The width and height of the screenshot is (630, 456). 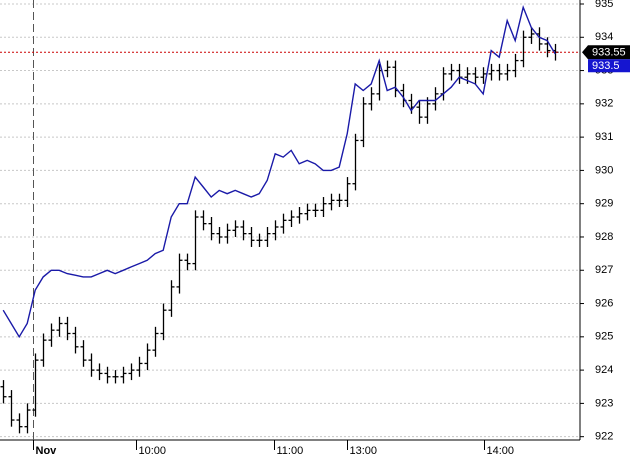 What do you see at coordinates (604, 403) in the screenshot?
I see `y-tick-label: 923` at bounding box center [604, 403].